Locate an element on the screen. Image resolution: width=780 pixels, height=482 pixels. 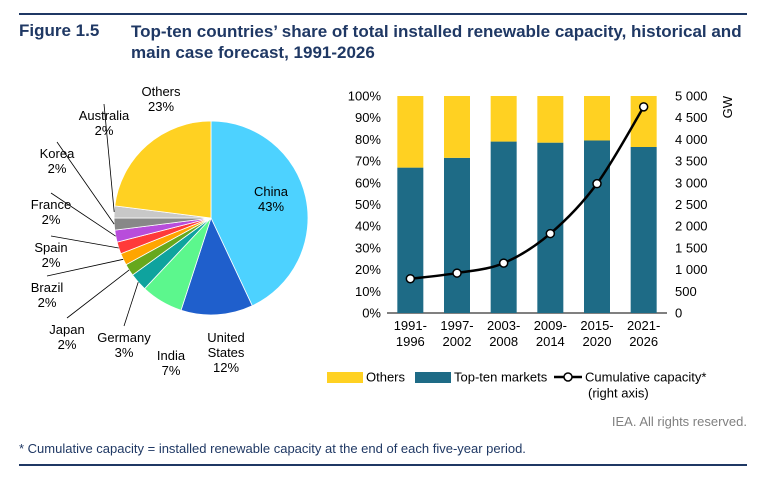
left-tick-label: 10% is located at coordinates (368, 291).